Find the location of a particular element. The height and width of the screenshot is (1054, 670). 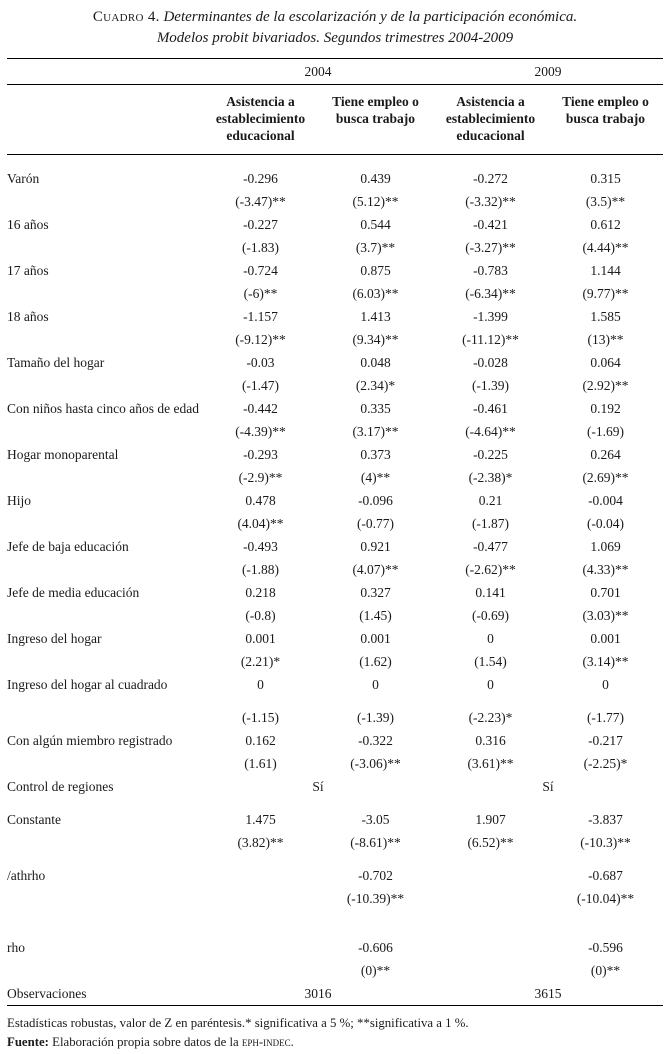

cell-value: -0.477 is located at coordinates (490, 546).